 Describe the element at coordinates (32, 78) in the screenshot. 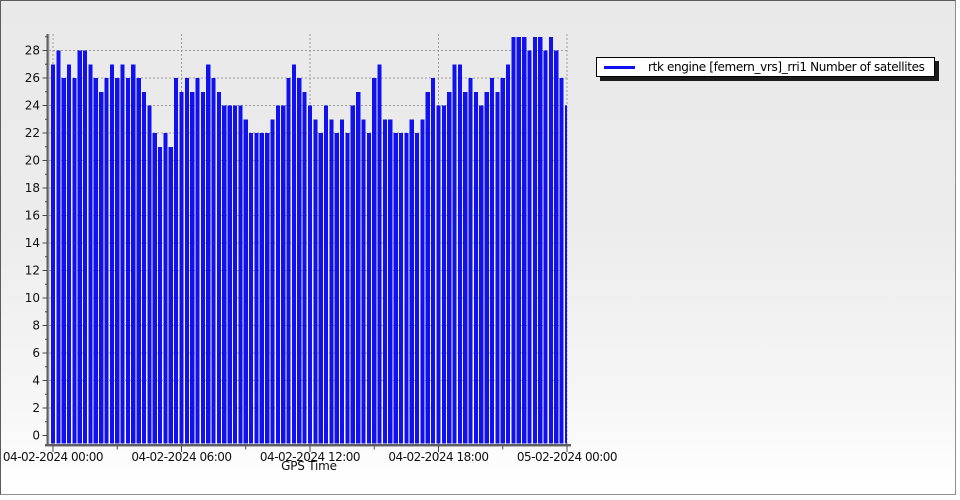

I see `y-tick-label: 26` at that location.